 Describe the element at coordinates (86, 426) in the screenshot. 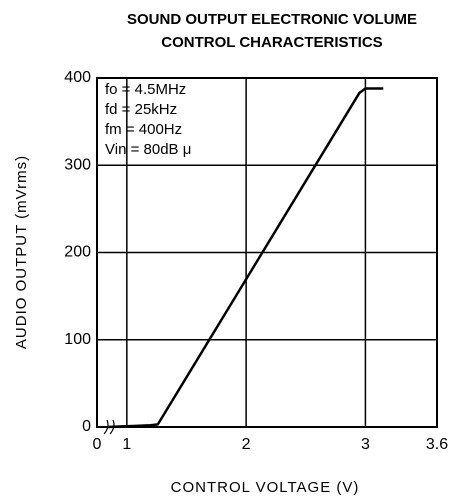

I see `y-tick-label: 0` at that location.